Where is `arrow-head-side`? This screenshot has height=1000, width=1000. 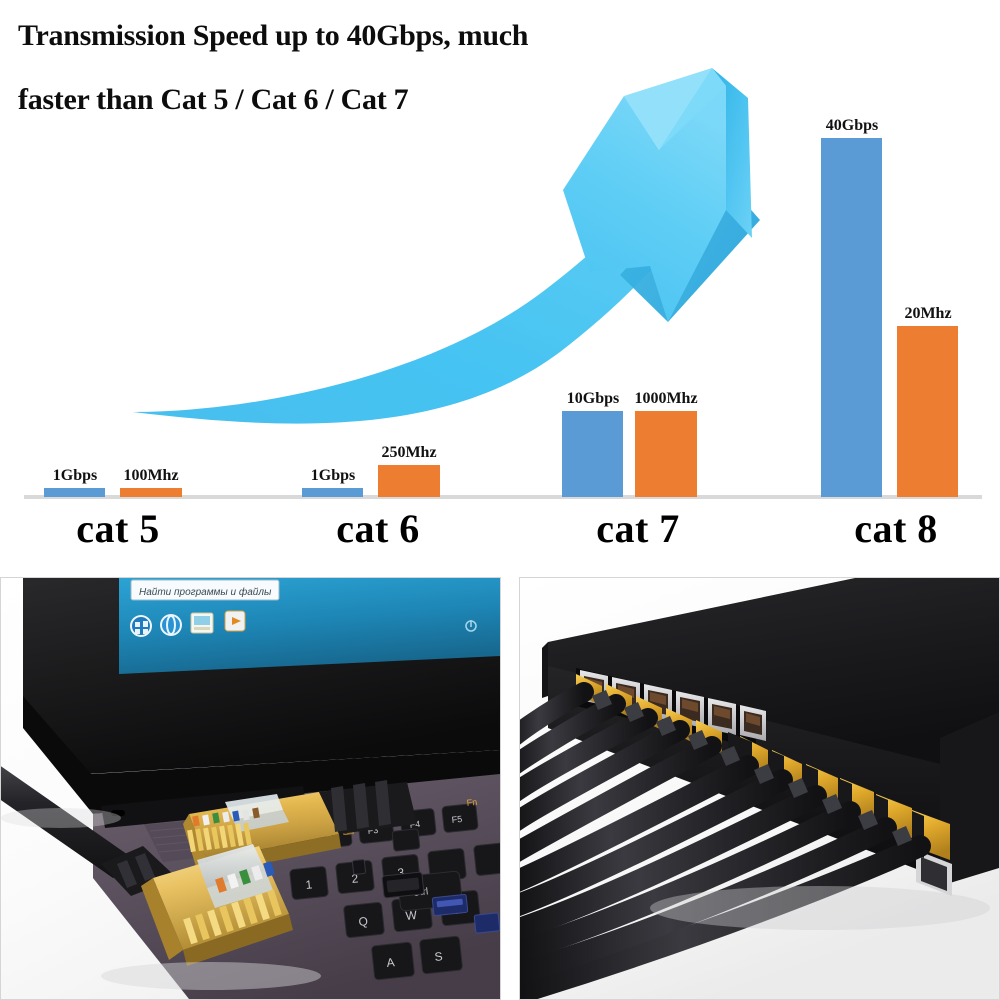
arrow-head-side is located at coordinates (732, 153).